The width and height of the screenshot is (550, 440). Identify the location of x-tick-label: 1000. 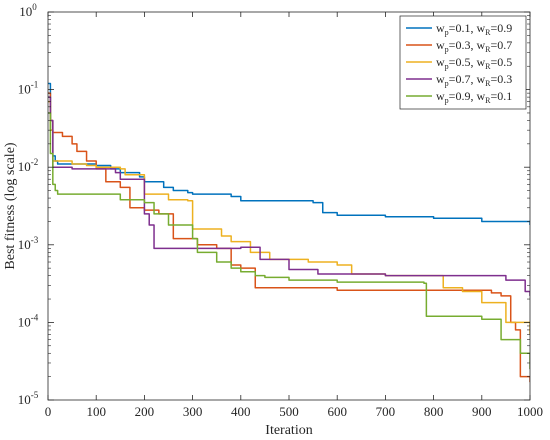
(530, 411).